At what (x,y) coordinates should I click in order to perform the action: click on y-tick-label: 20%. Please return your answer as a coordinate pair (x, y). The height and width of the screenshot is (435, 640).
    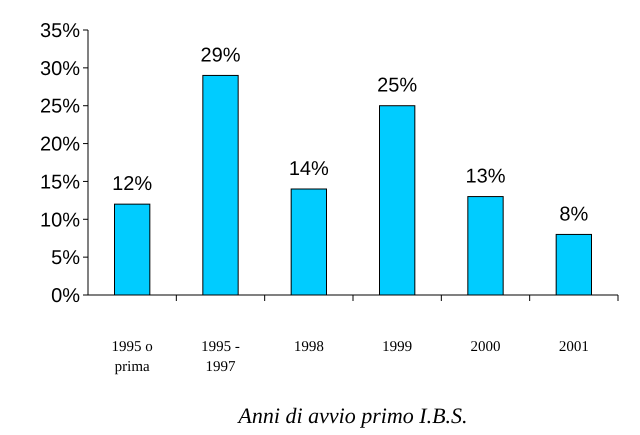
    Looking at the image, I should click on (60, 145).